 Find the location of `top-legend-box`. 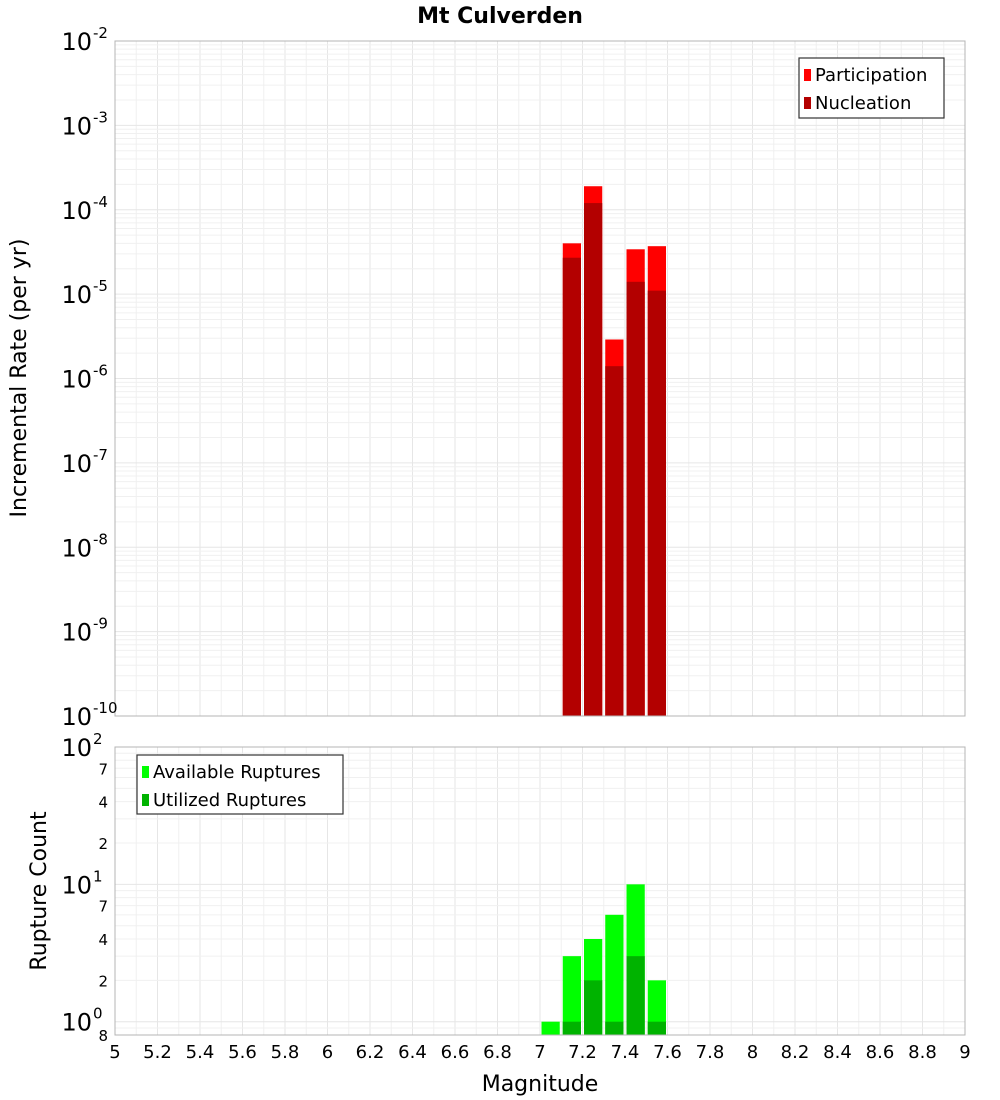

top-legend-box is located at coordinates (871, 88).